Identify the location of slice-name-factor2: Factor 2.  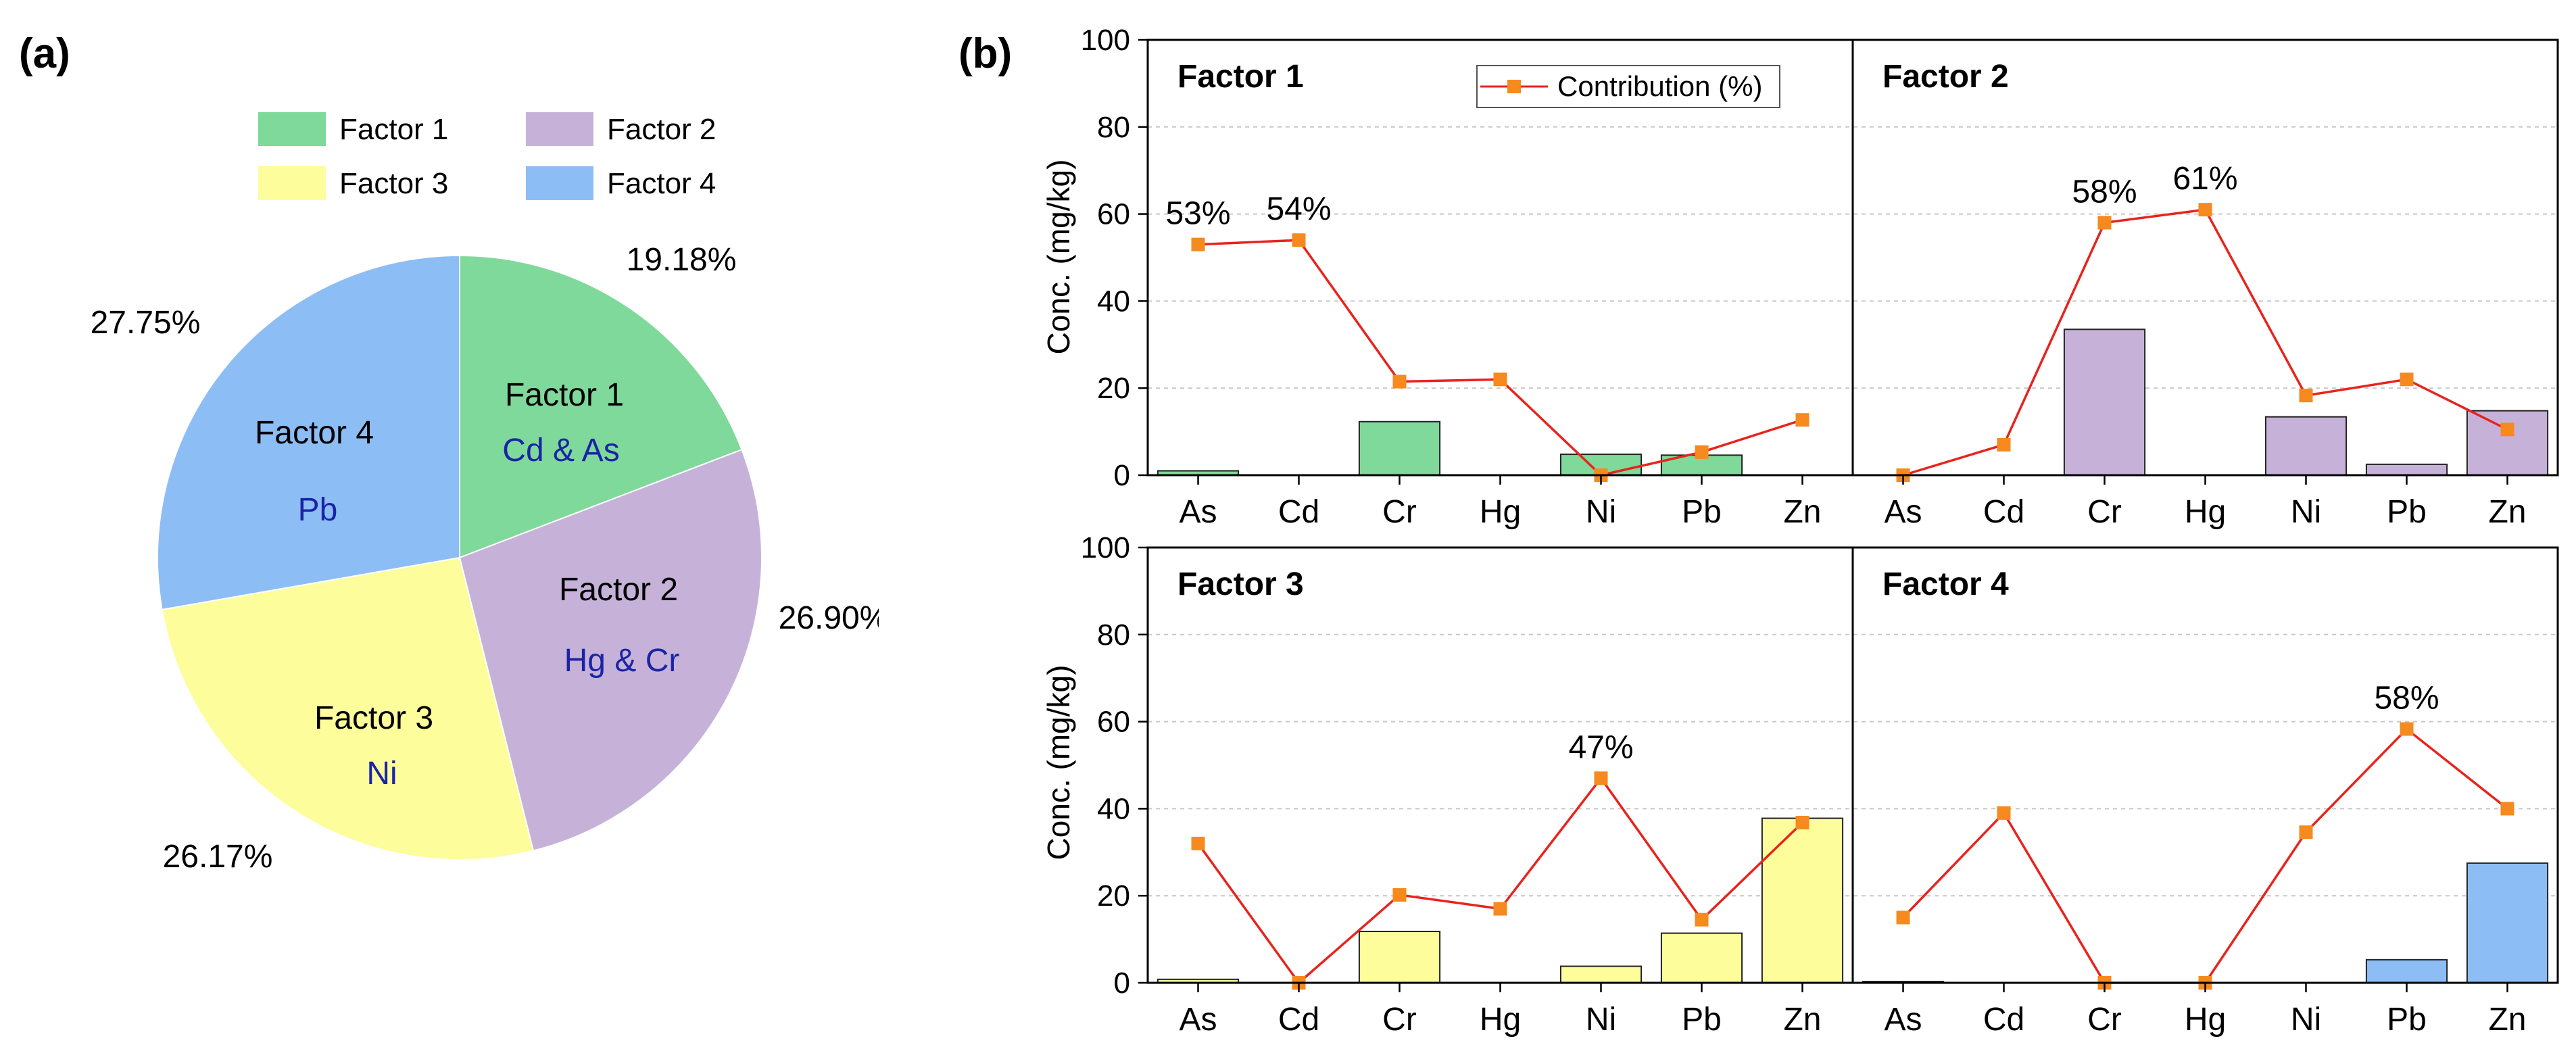
(618, 590).